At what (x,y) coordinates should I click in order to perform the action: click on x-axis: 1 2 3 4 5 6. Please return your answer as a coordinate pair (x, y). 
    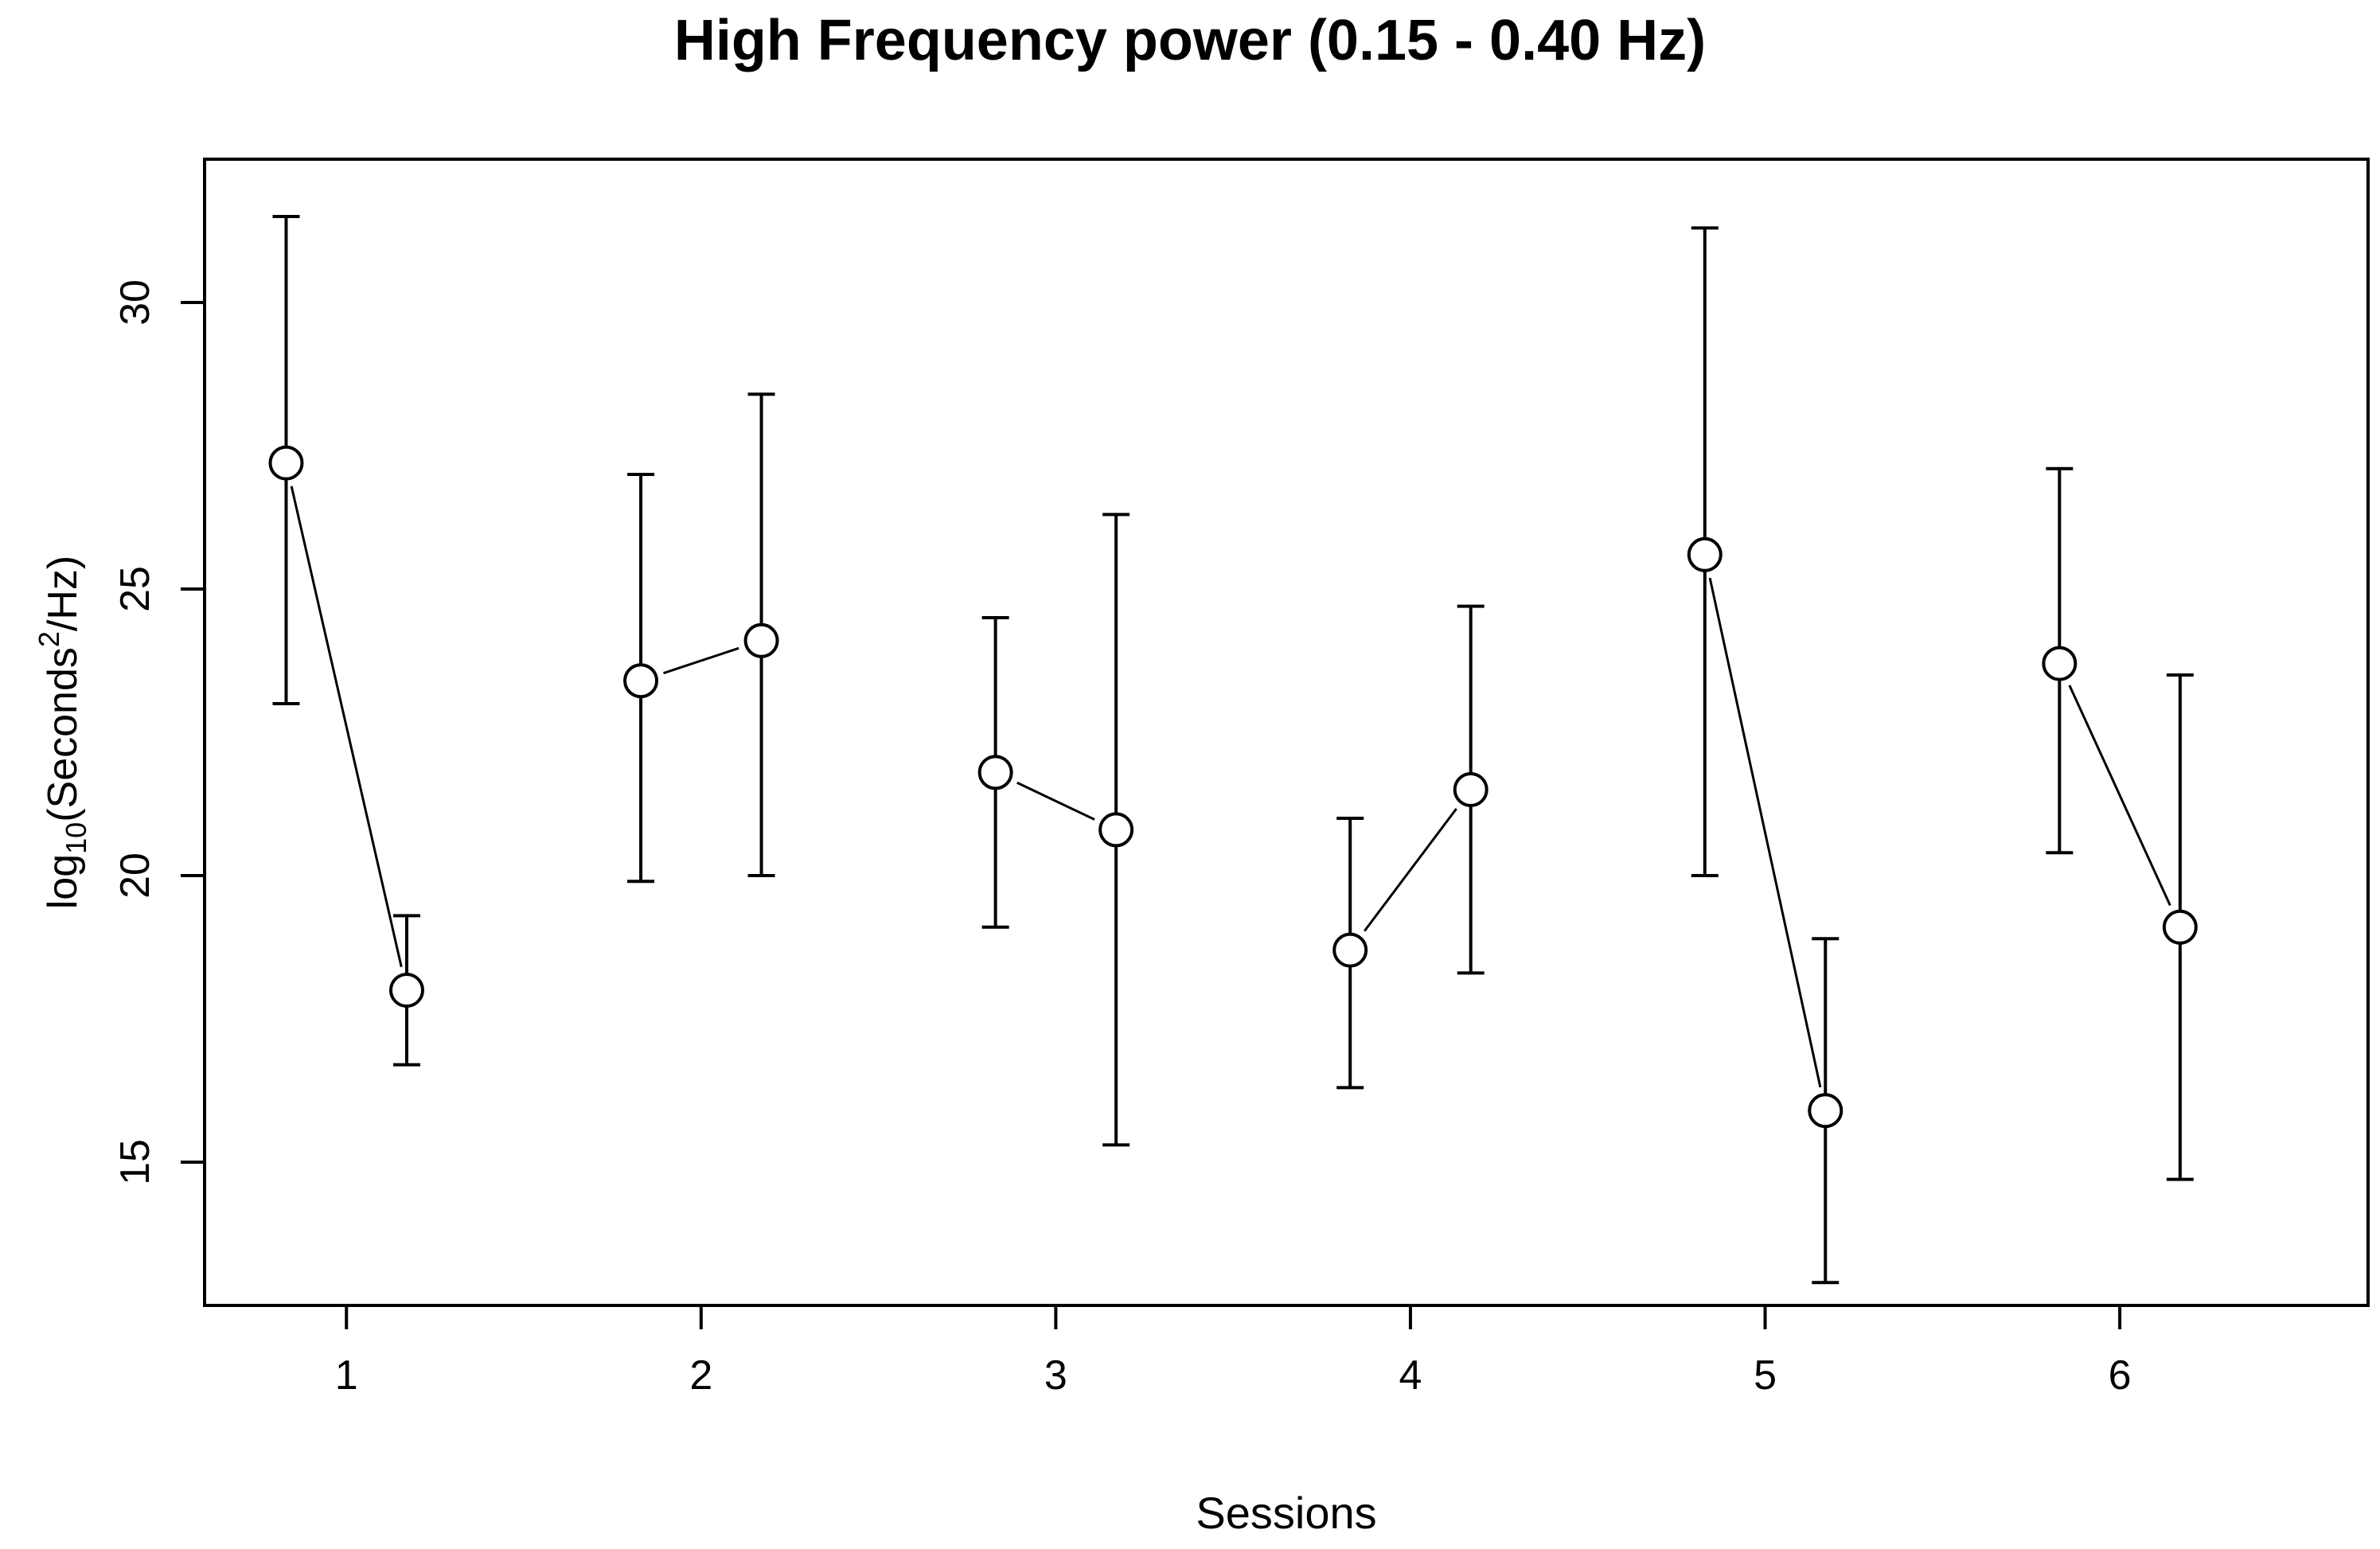
    Looking at the image, I should click on (1233, 1351).